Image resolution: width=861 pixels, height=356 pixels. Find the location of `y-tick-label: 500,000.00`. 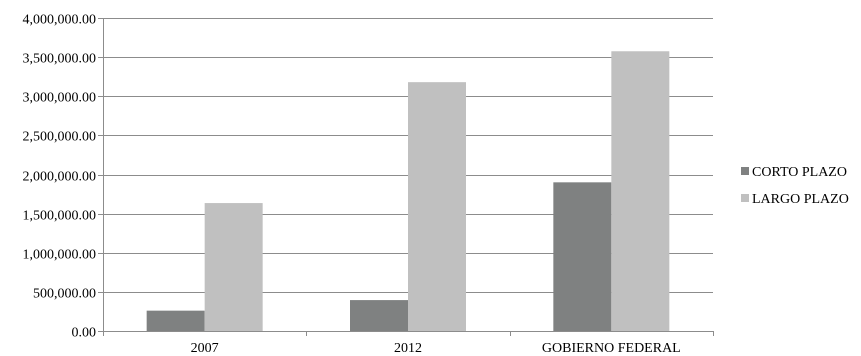

y-tick-label: 500,000.00 is located at coordinates (64, 294).